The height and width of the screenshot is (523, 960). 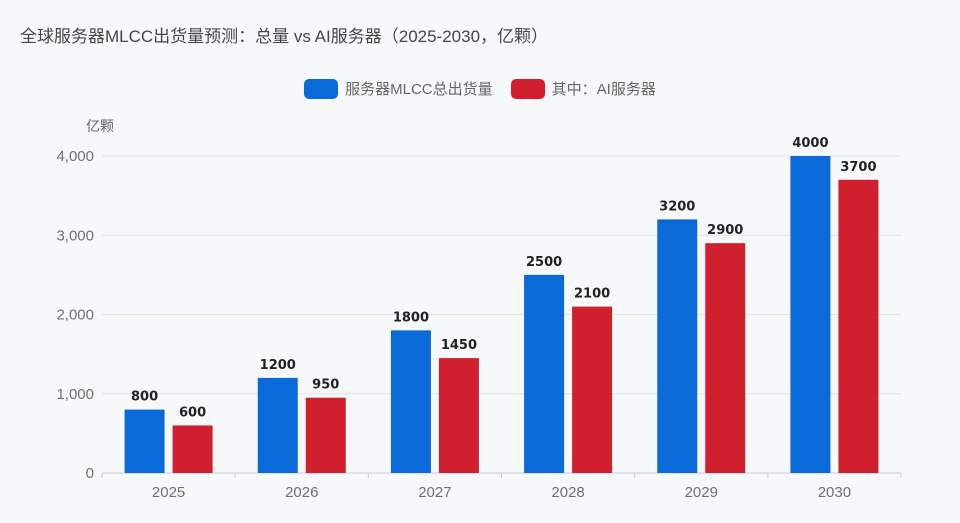 I want to click on y-tick-label: 0, so click(x=90, y=473).